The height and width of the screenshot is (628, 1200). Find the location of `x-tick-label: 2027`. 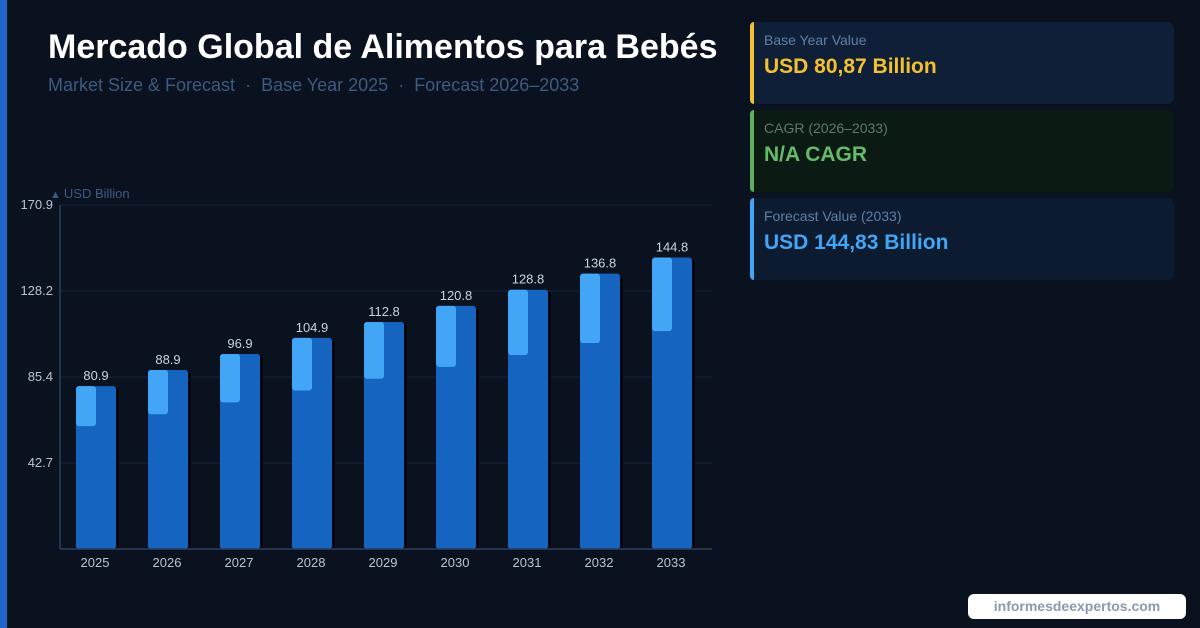

x-tick-label: 2027 is located at coordinates (239, 562).